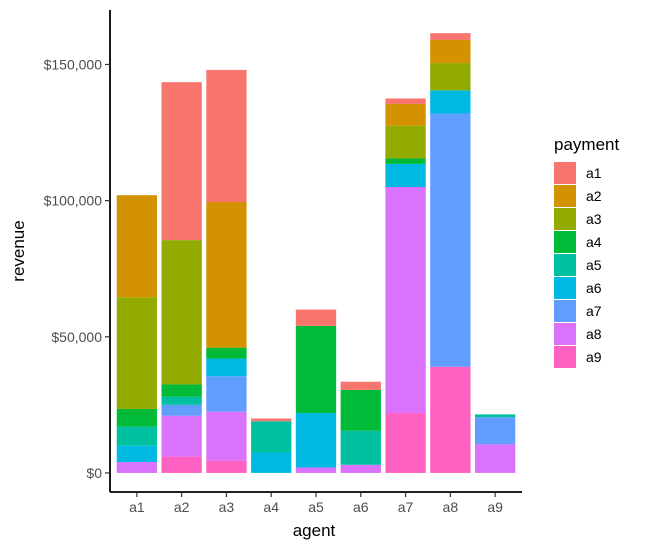 Image resolution: width=650 pixels, height=550 pixels. What do you see at coordinates (94, 473) in the screenshot?
I see `y-tick-label: $0` at bounding box center [94, 473].